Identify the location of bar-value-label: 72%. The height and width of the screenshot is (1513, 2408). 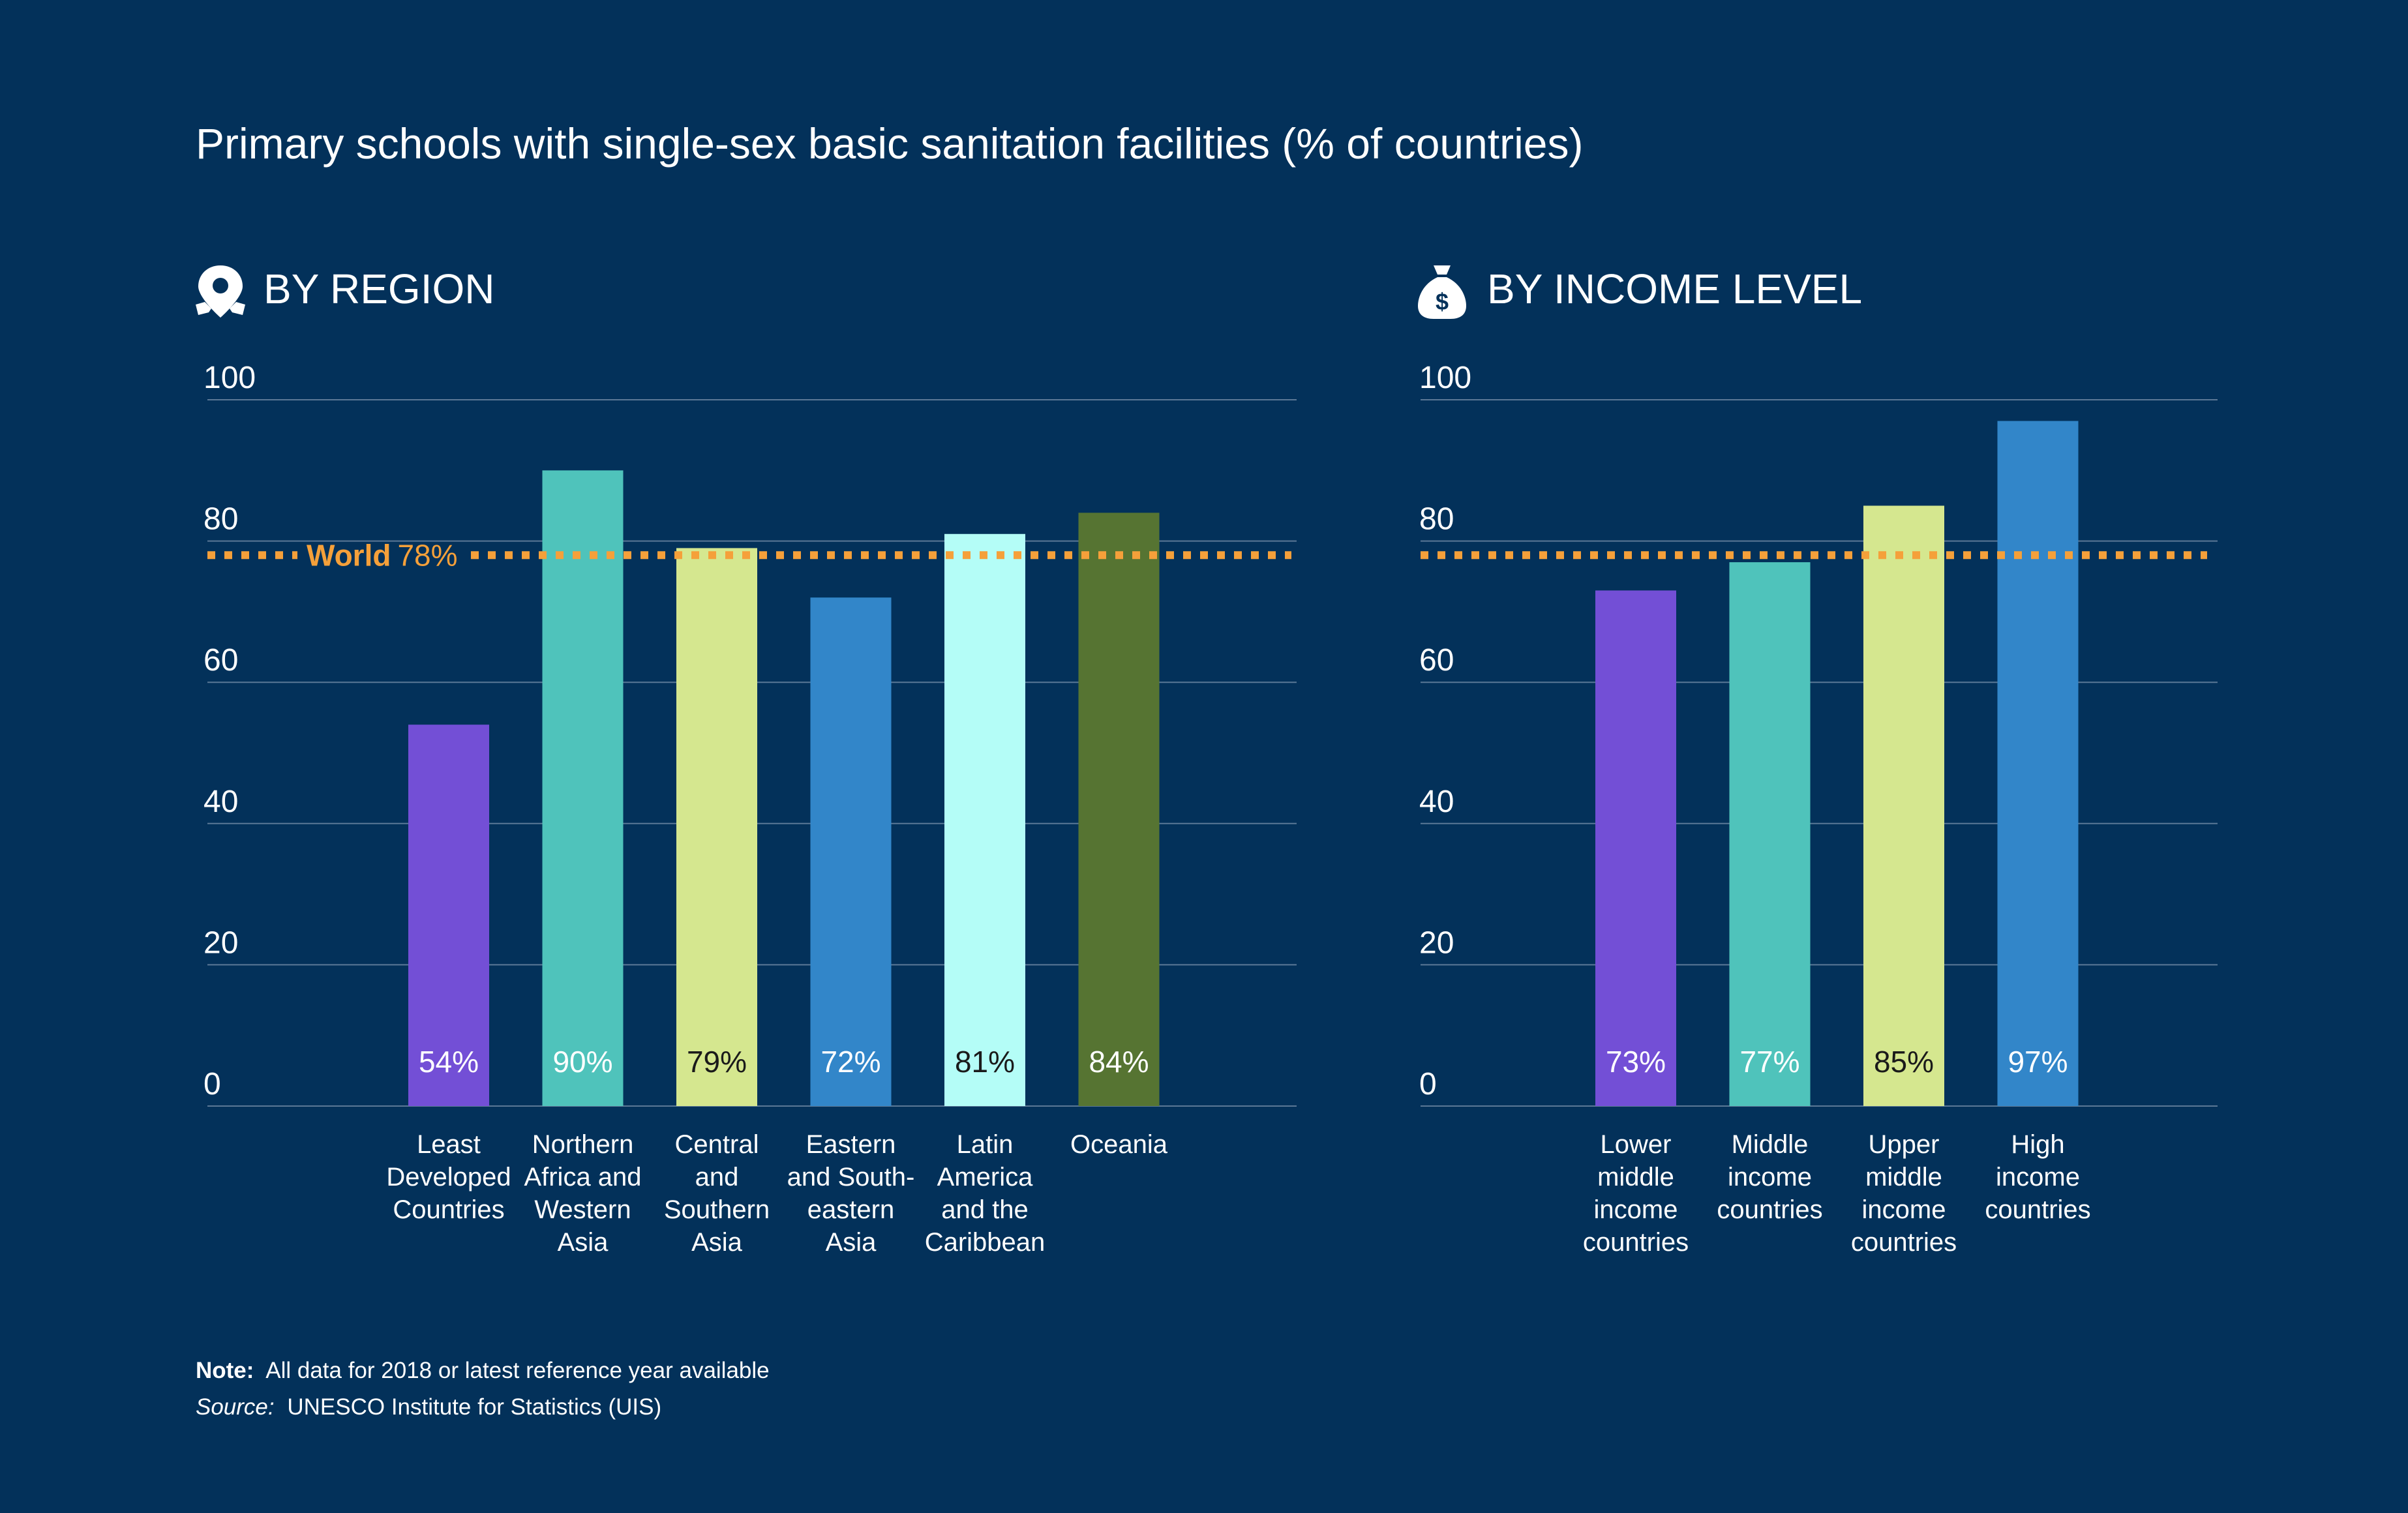
(850, 1062).